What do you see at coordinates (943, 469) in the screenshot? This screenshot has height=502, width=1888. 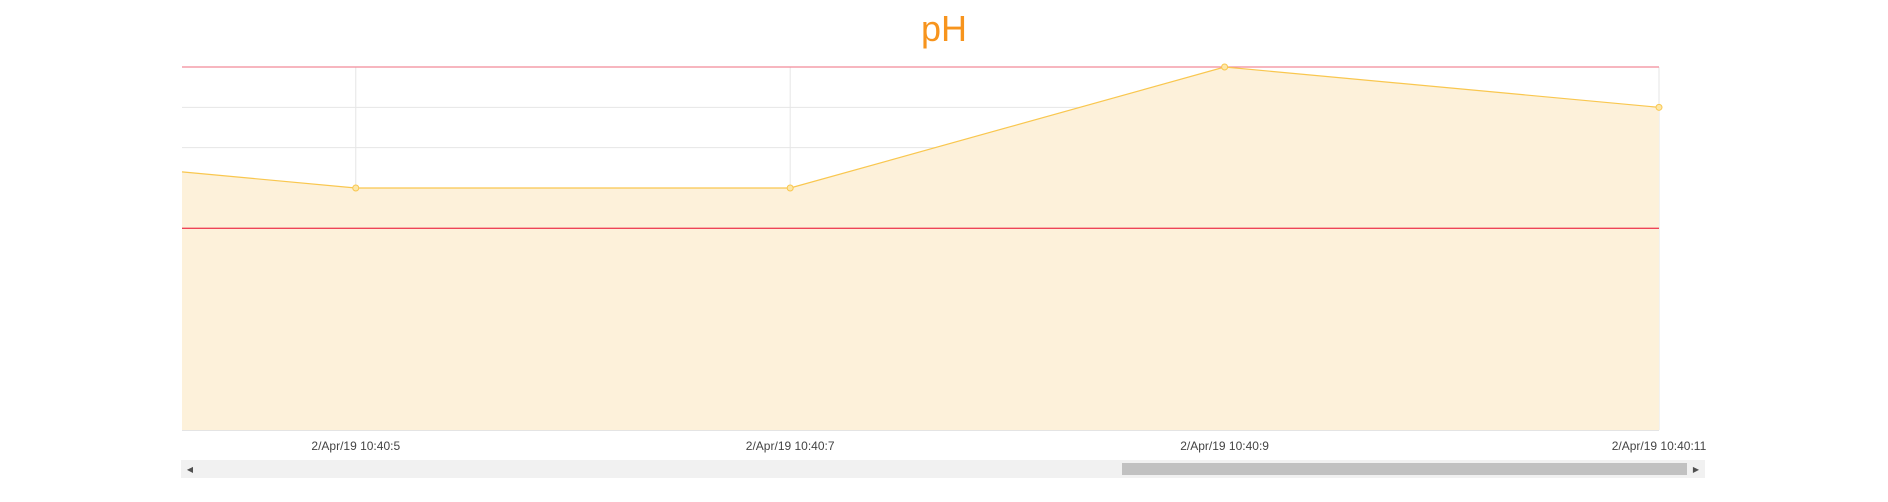 I see `horizontal-scrollbar: ◀ ▶` at bounding box center [943, 469].